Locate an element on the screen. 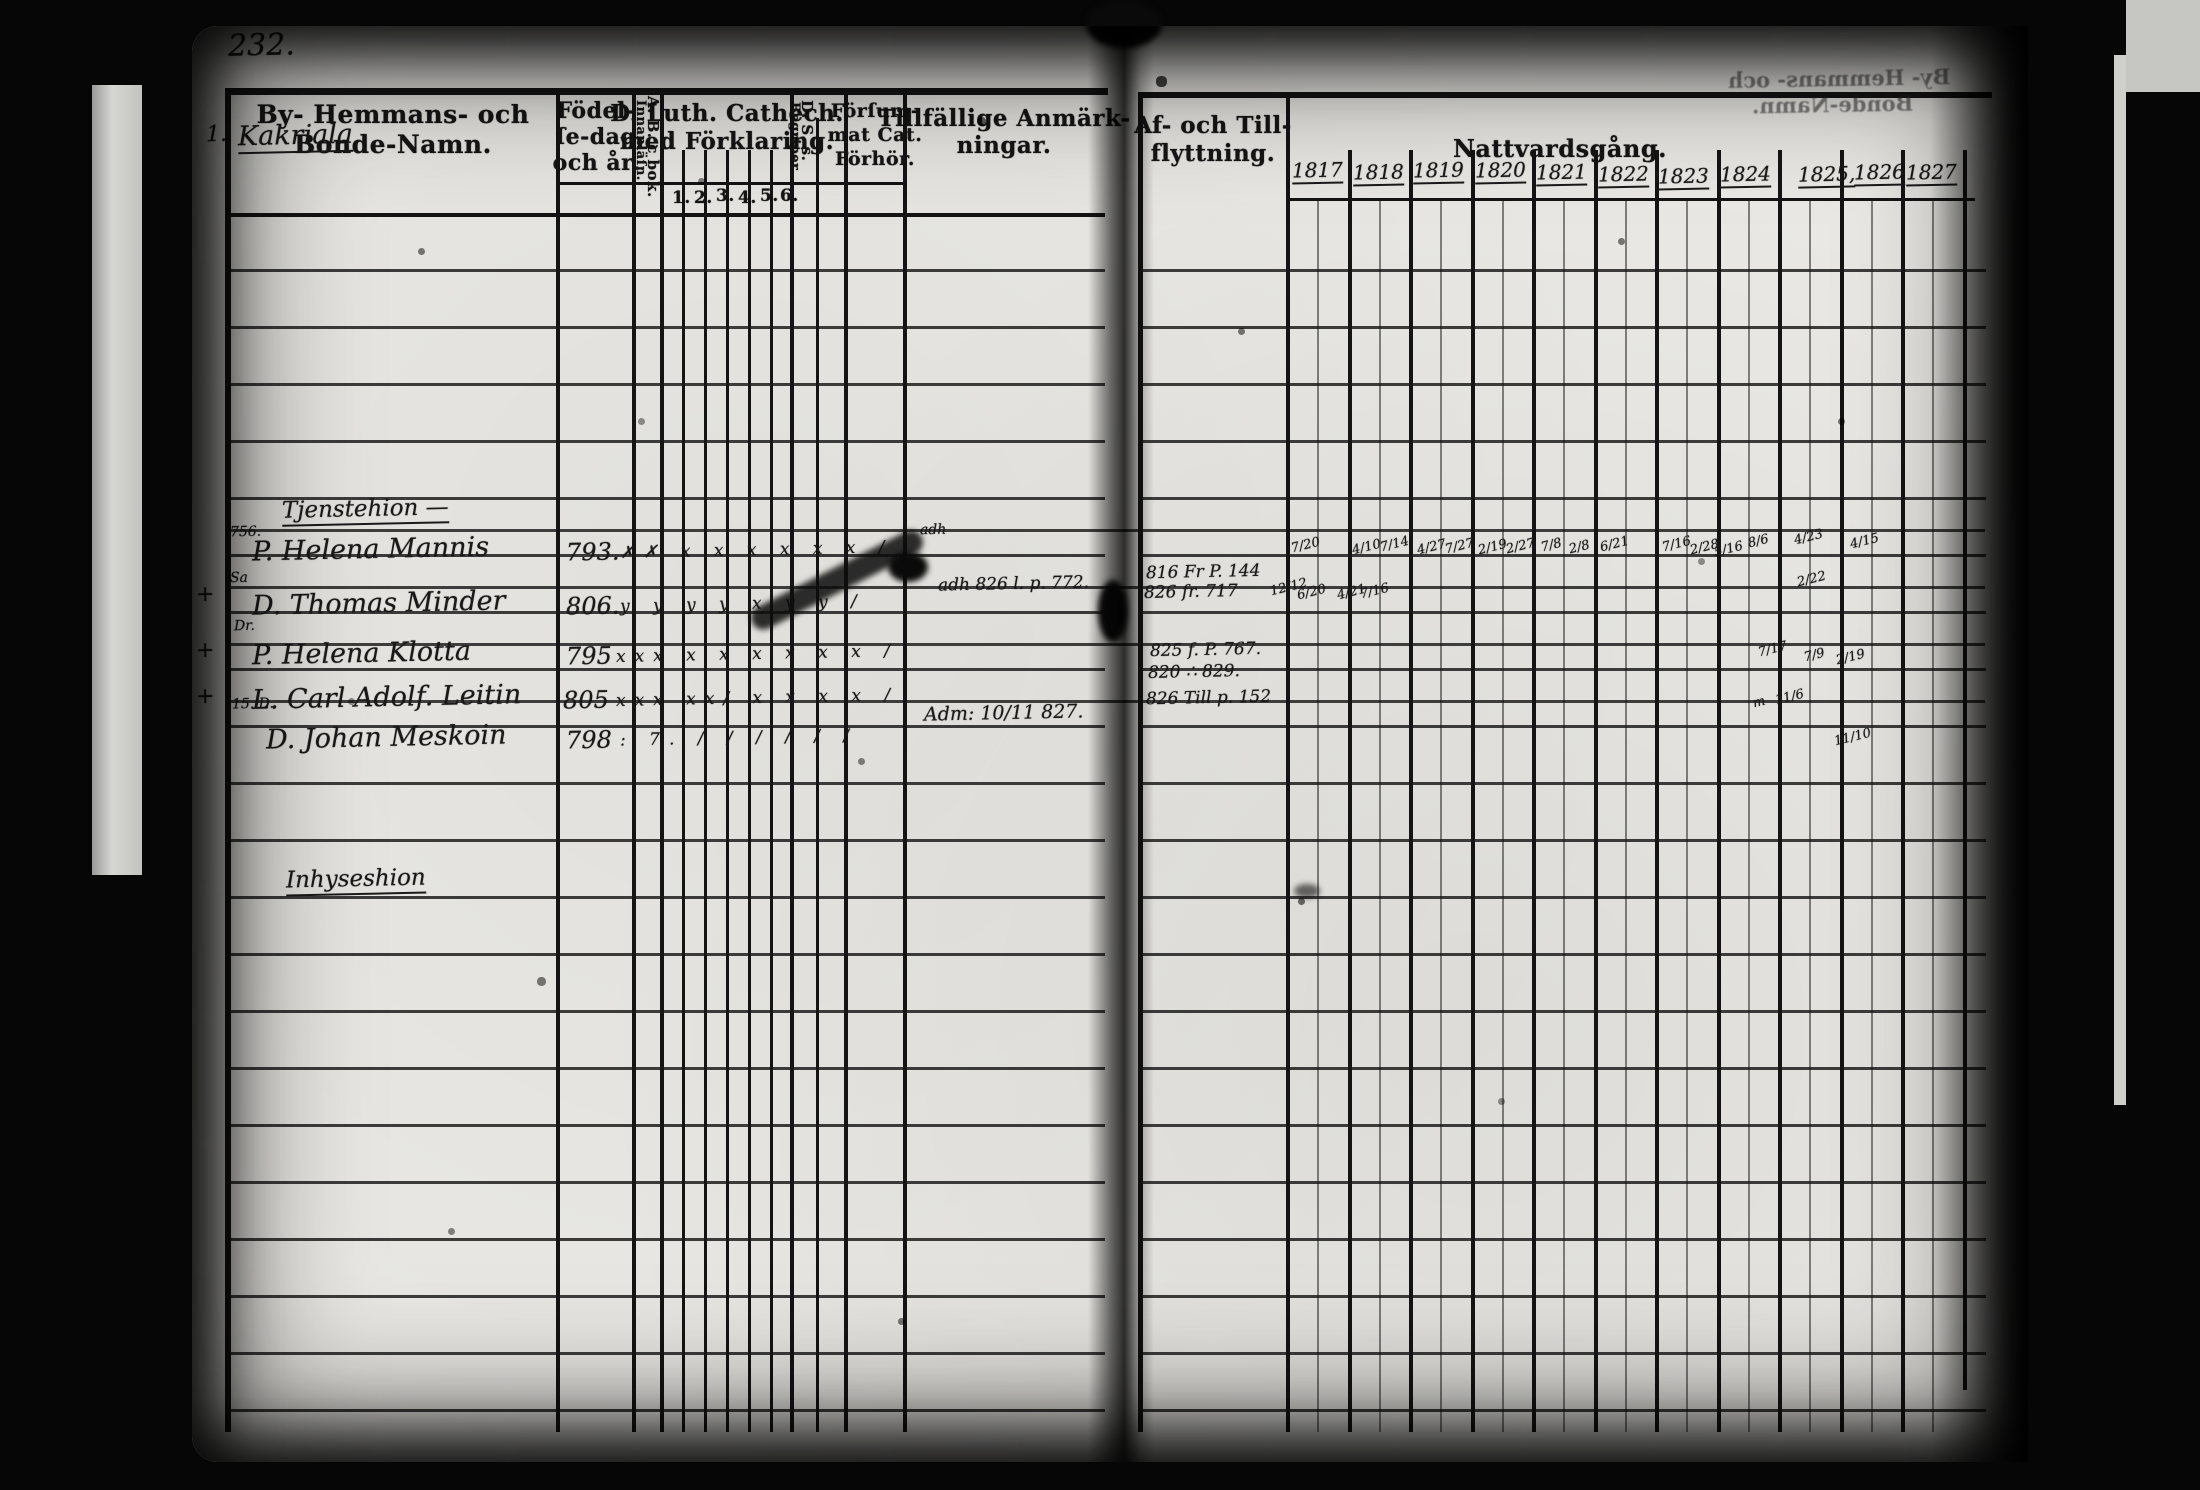 This screenshot has width=2200, height=1490. col-header-remarks-2: ningar. is located at coordinates (1004, 145).